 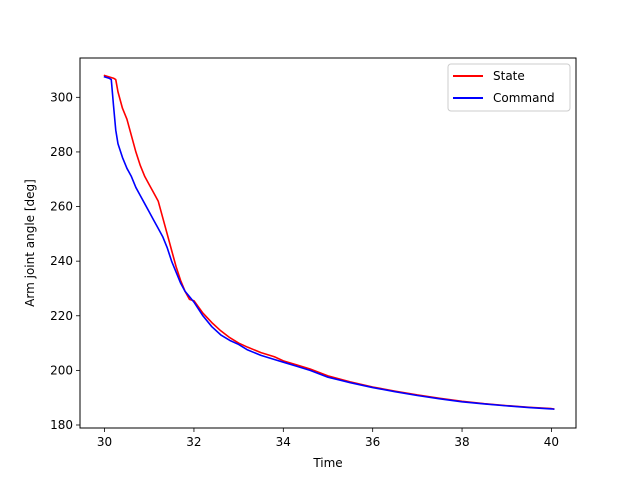 I want to click on x-tick-label: 32, so click(x=193, y=442).